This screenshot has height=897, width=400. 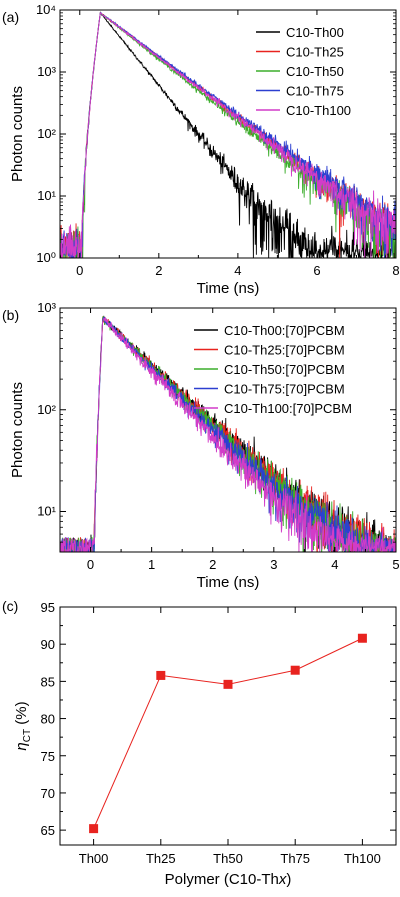 I want to click on chart-1-legend-label-2: C10-Th50:[70]PCBM, so click(x=284, y=369).